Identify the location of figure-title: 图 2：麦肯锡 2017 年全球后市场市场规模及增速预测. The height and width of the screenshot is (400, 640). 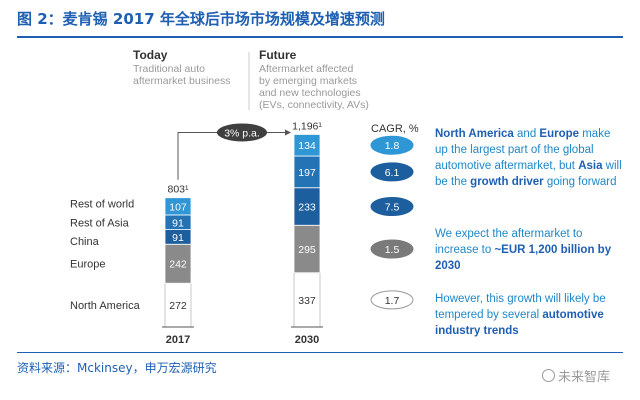
(201, 19).